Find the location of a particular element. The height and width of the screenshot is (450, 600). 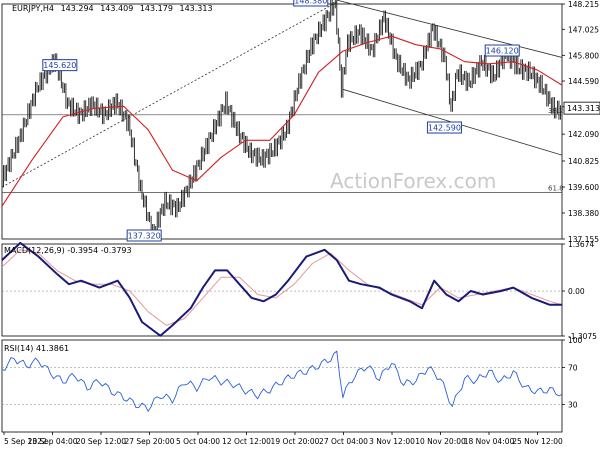

low-value: 143.179 is located at coordinates (156, 8).